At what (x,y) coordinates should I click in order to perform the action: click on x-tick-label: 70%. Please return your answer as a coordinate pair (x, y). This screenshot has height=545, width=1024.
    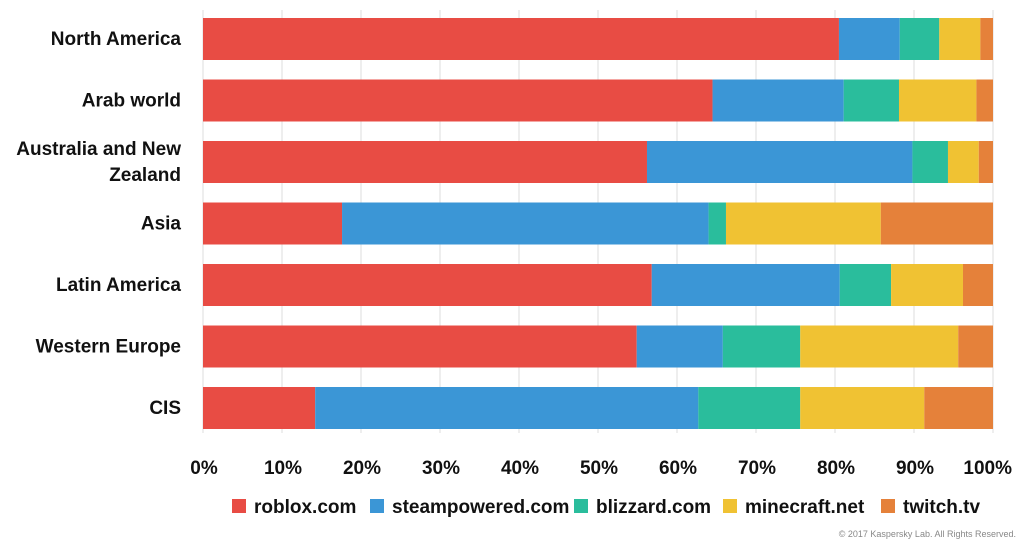
    Looking at the image, I should click on (757, 468).